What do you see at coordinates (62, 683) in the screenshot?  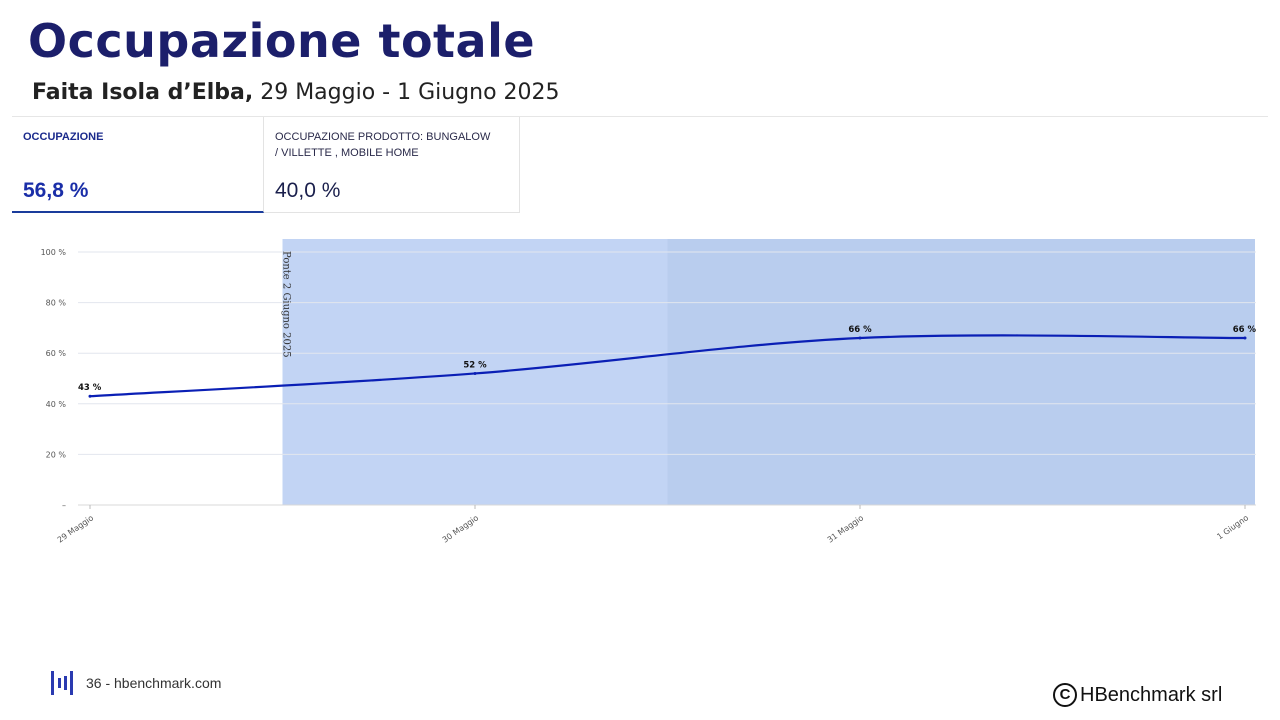 I see `hbenchmark-logo-icon` at bounding box center [62, 683].